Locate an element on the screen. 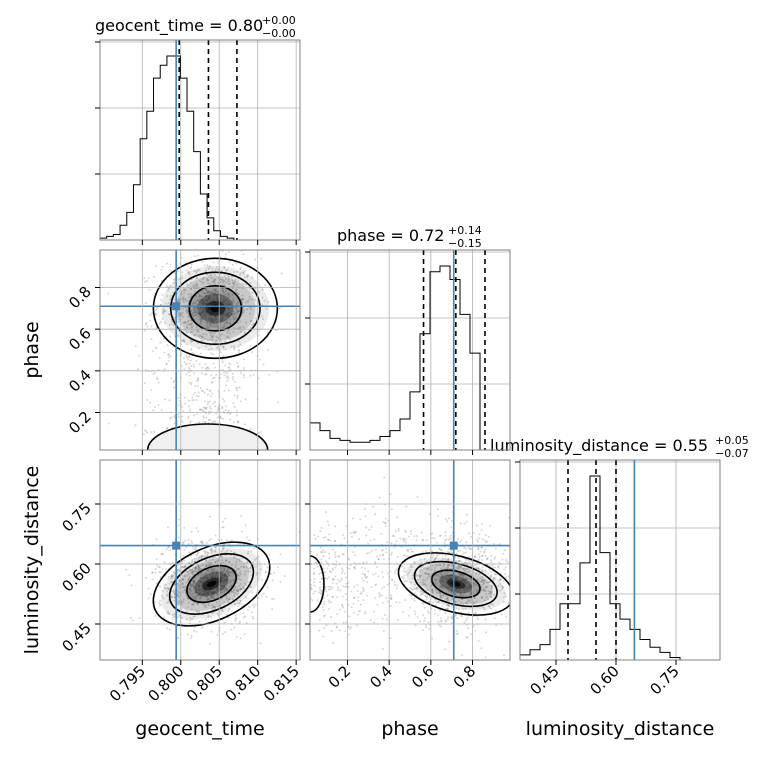  x-tick-label: 0.805 is located at coordinates (204, 683).